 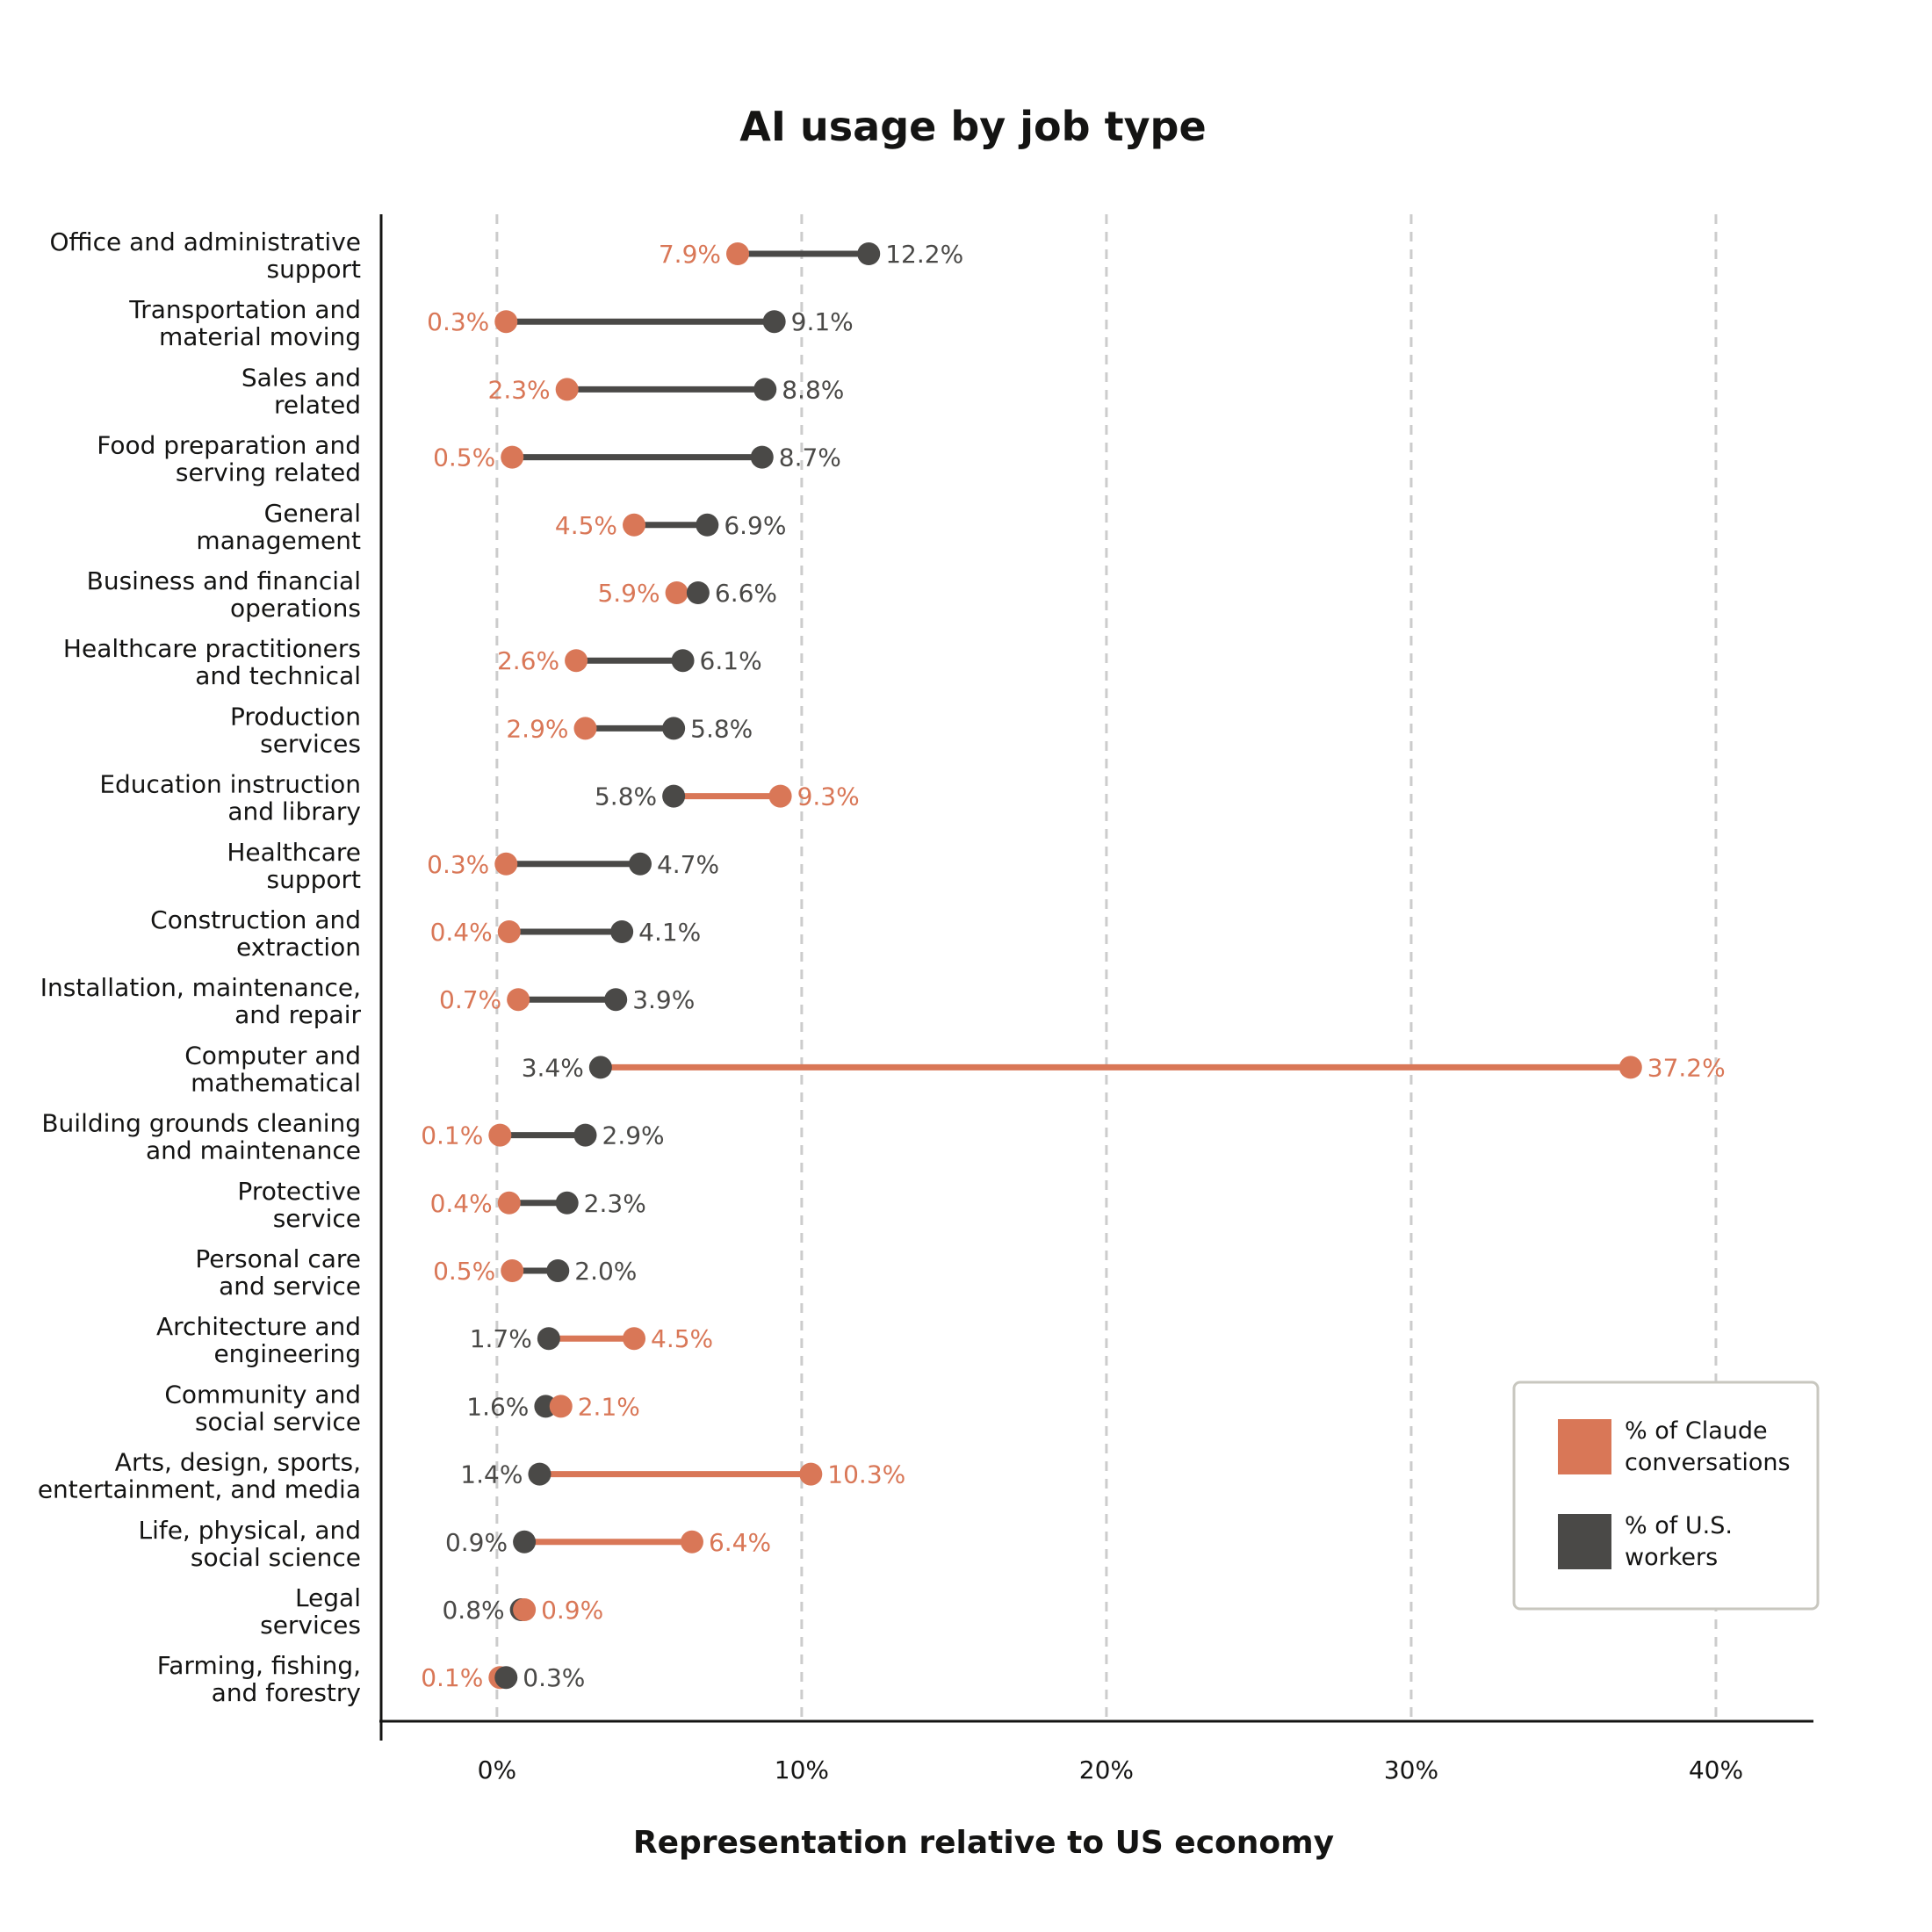 What do you see at coordinates (470, 999) in the screenshot?
I see `claude-value-label: 0.7%` at bounding box center [470, 999].